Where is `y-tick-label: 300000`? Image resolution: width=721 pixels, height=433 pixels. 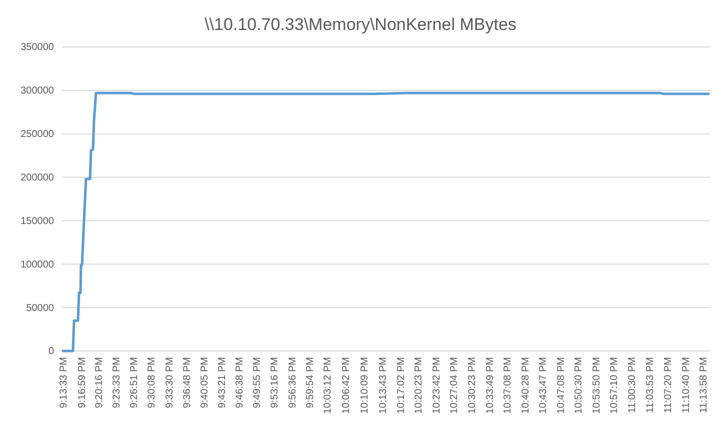
y-tick-label: 300000 is located at coordinates (37, 91).